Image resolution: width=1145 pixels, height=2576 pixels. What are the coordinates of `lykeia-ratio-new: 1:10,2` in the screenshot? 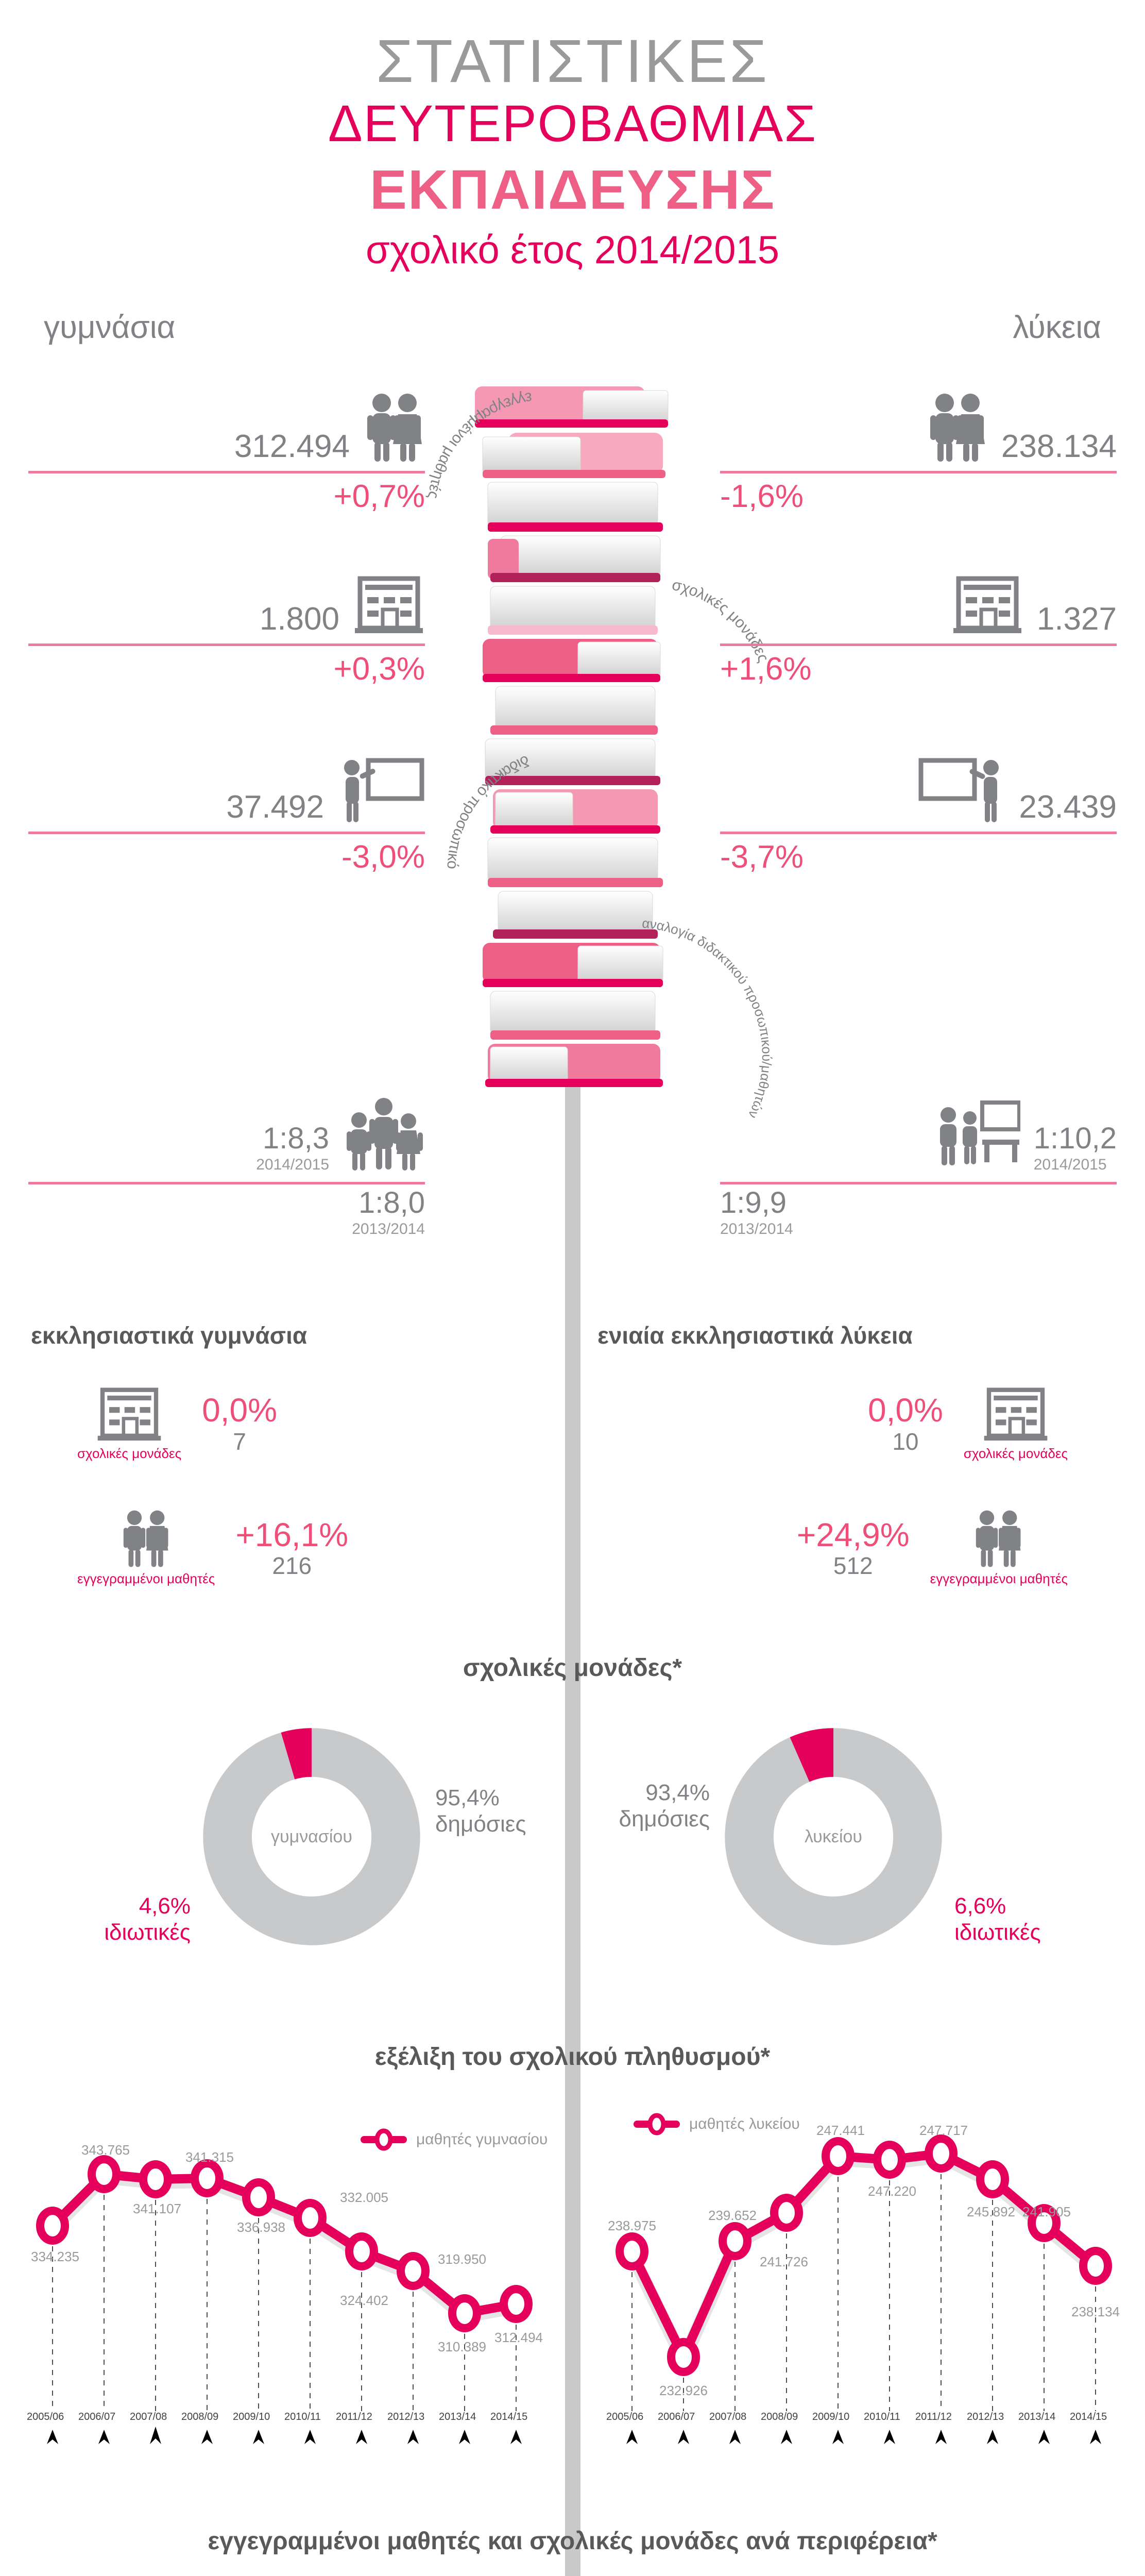 It's located at (1075, 1139).